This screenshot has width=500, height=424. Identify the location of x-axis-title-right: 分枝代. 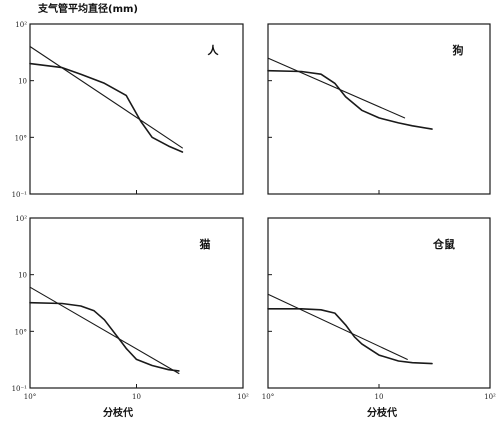
(382, 412).